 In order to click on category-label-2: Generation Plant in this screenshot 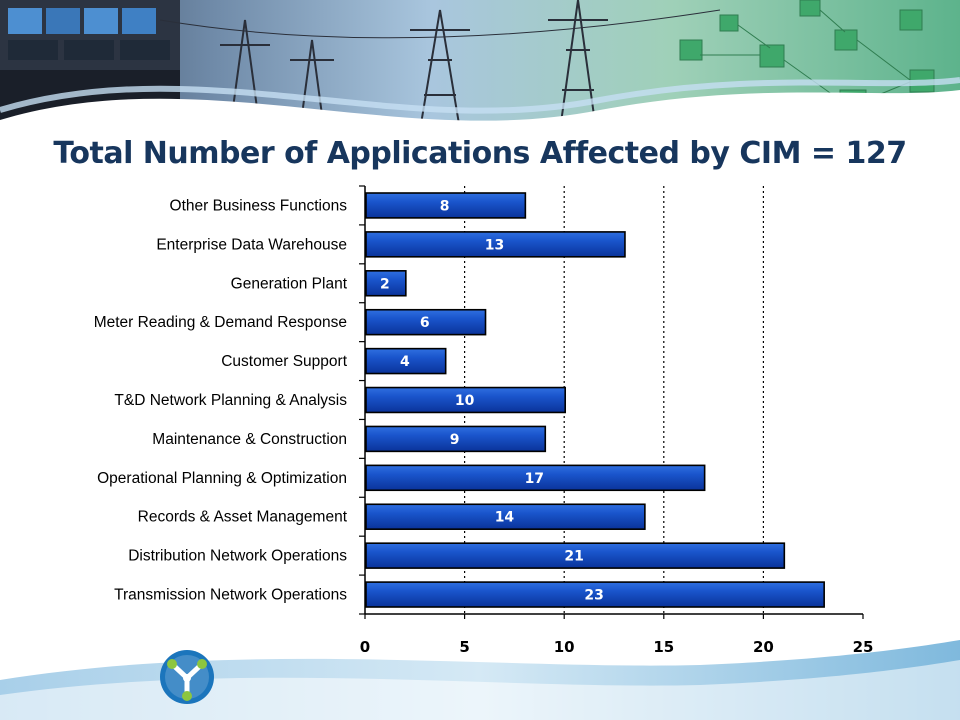, I will do `click(289, 283)`.